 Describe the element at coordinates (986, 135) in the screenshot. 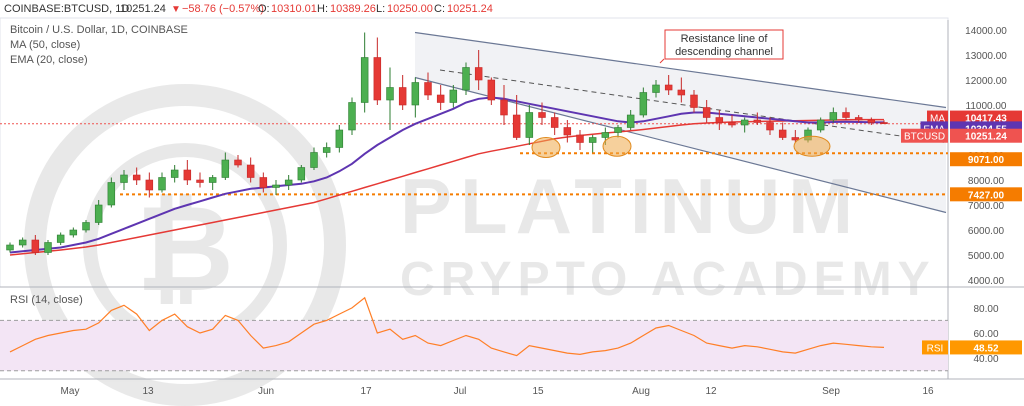

I see `btcusd-badge-value-box` at that location.